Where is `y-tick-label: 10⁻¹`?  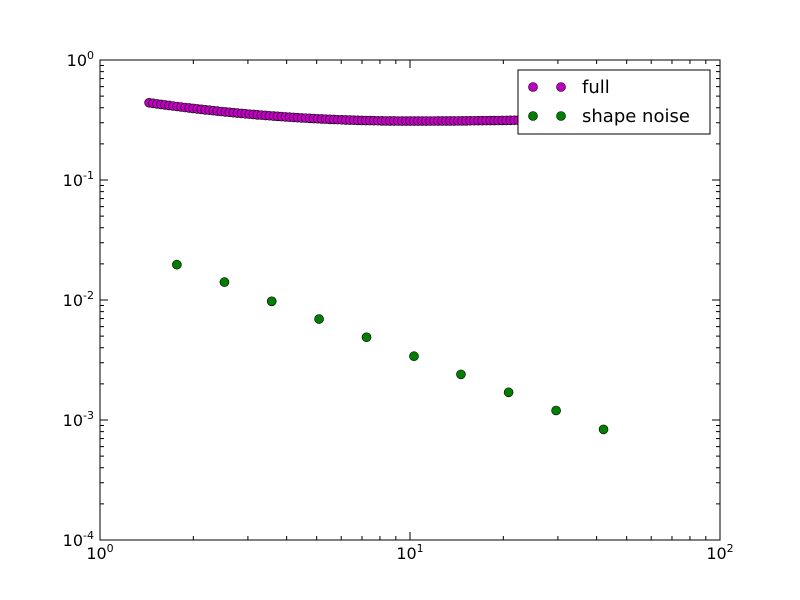 y-tick-label: 10⁻¹ is located at coordinates (78, 179).